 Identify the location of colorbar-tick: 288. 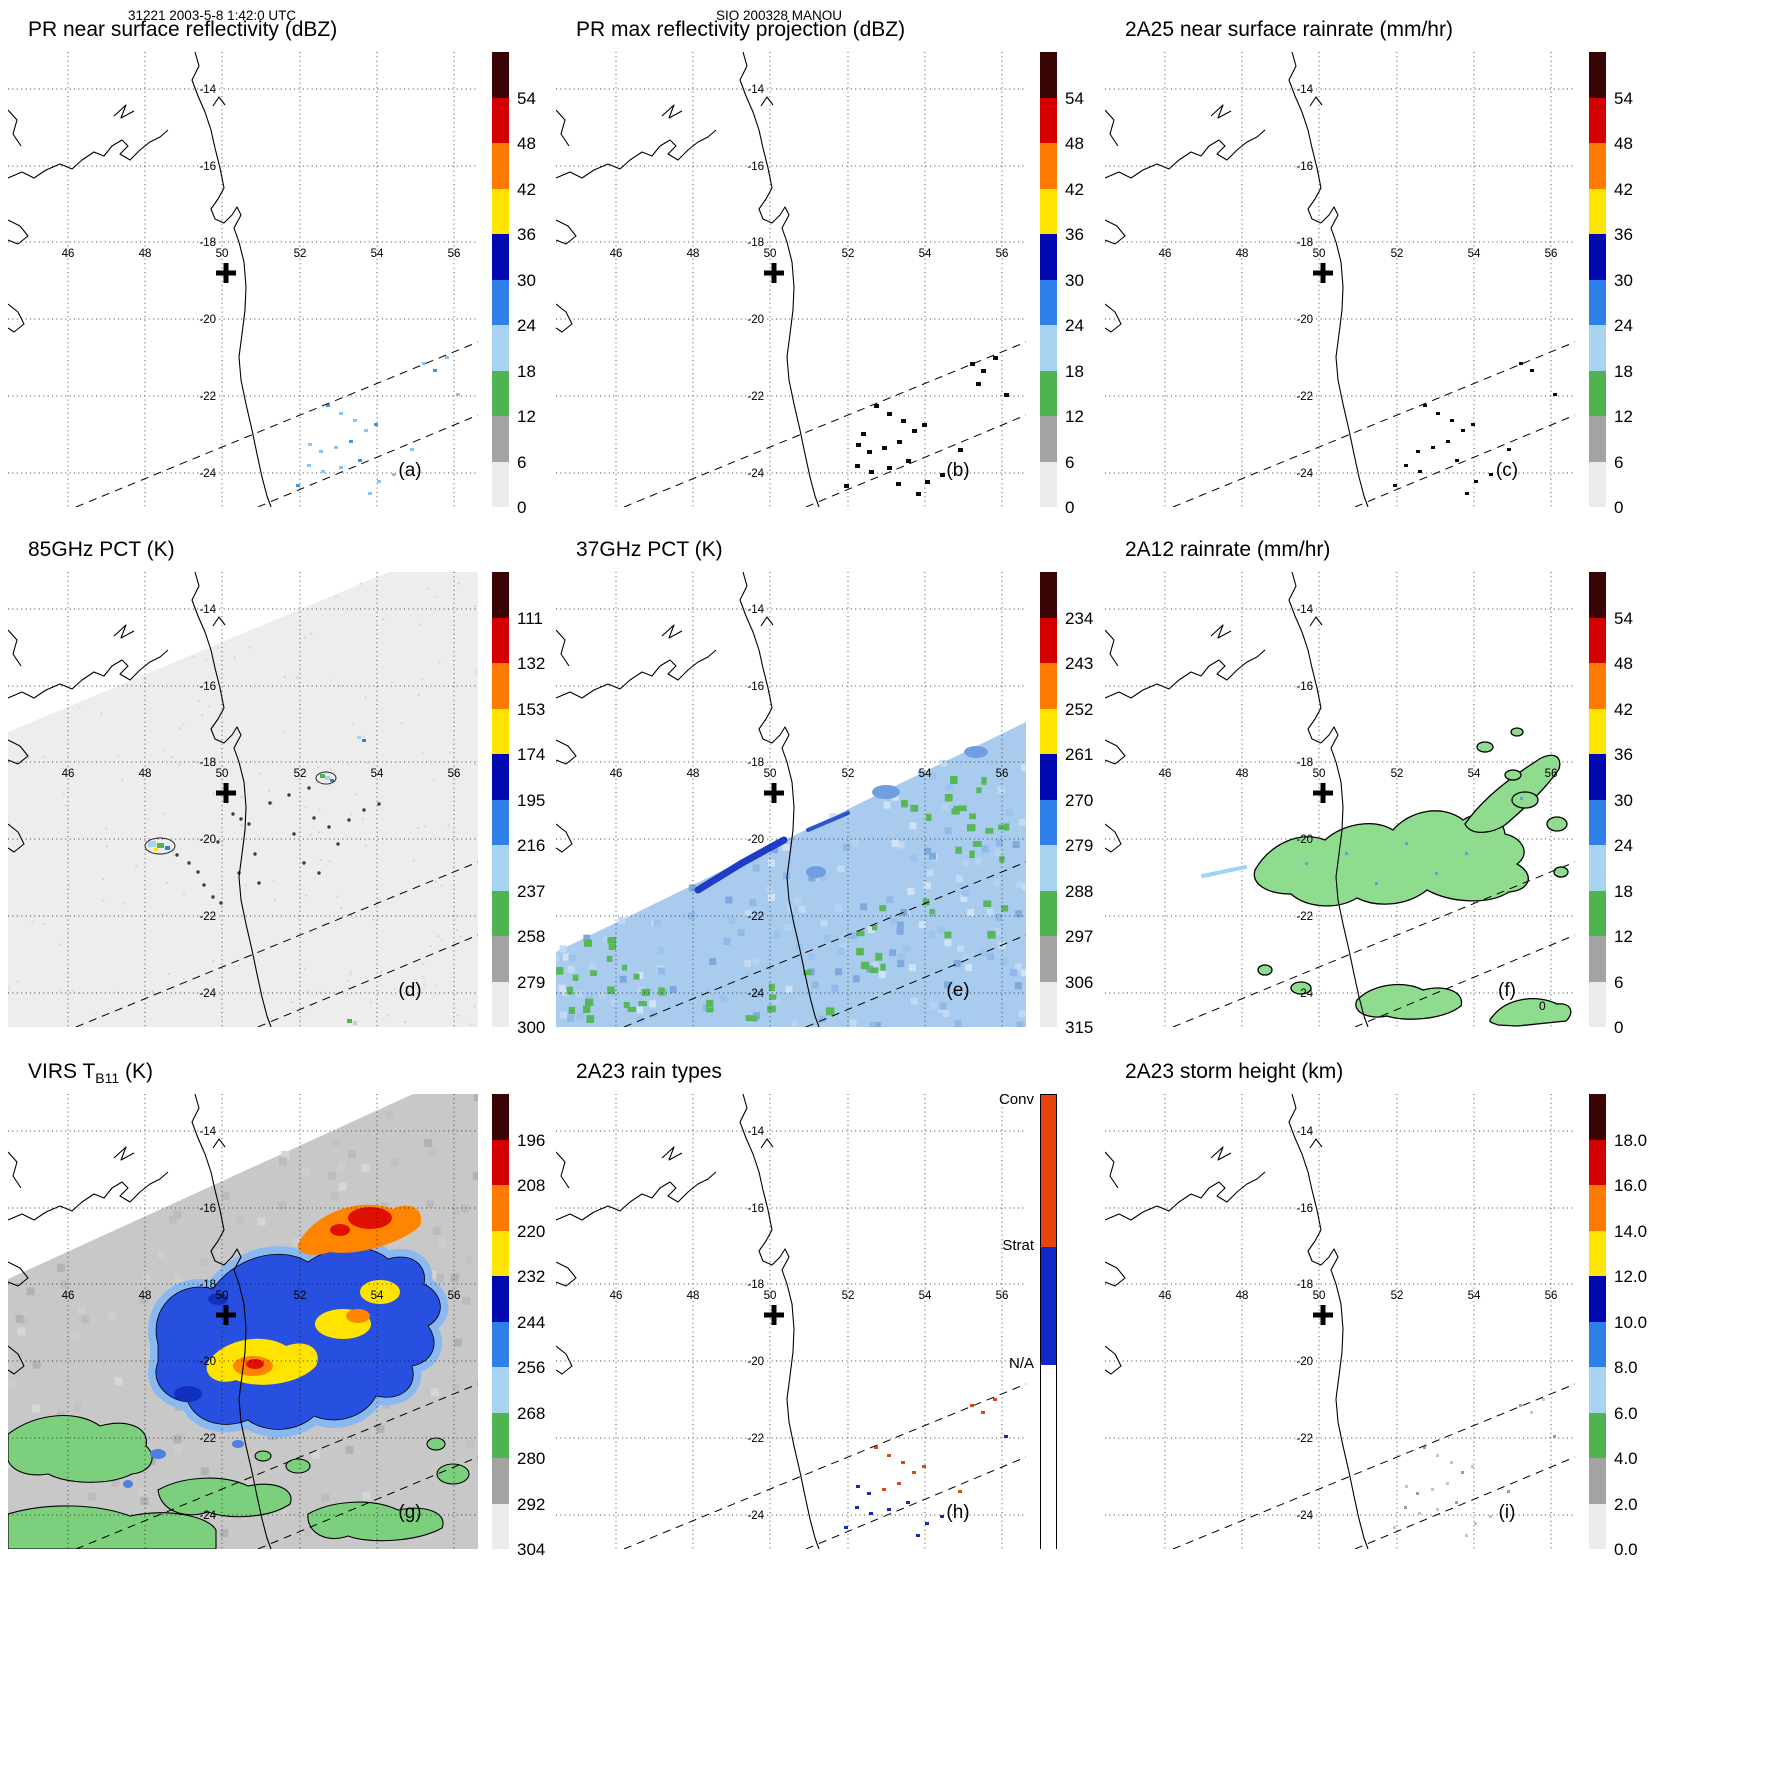
(1079, 891).